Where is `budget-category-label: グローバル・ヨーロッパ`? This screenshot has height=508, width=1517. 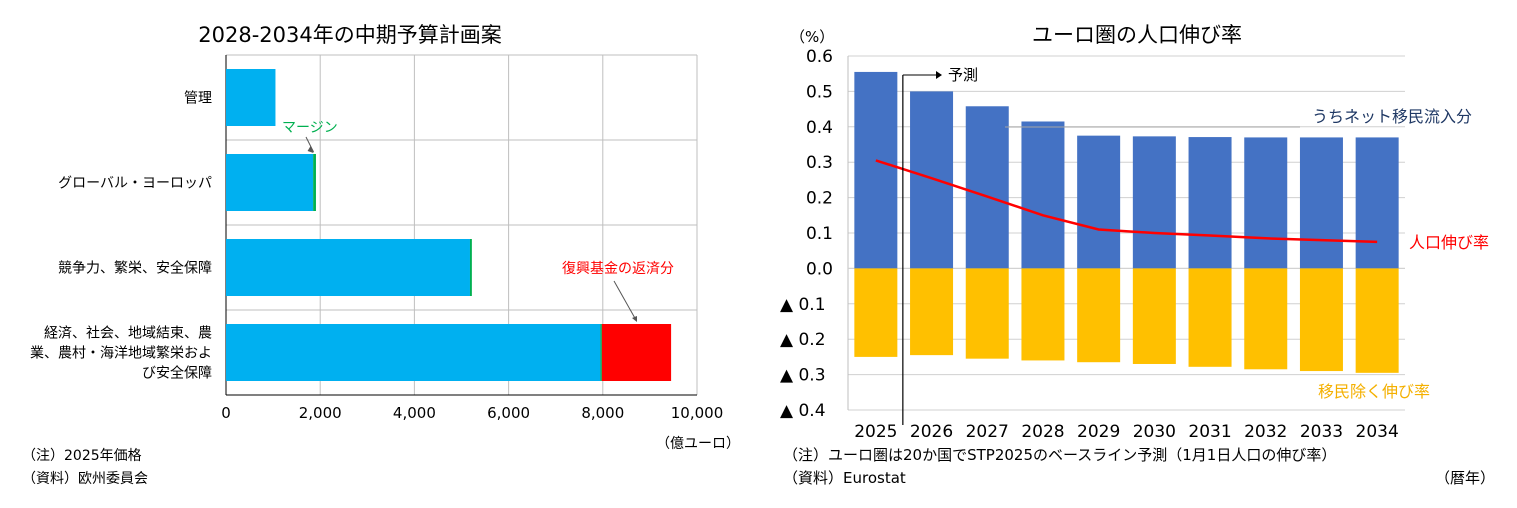
budget-category-label: グローバル・ヨーロッパ is located at coordinates (135, 184).